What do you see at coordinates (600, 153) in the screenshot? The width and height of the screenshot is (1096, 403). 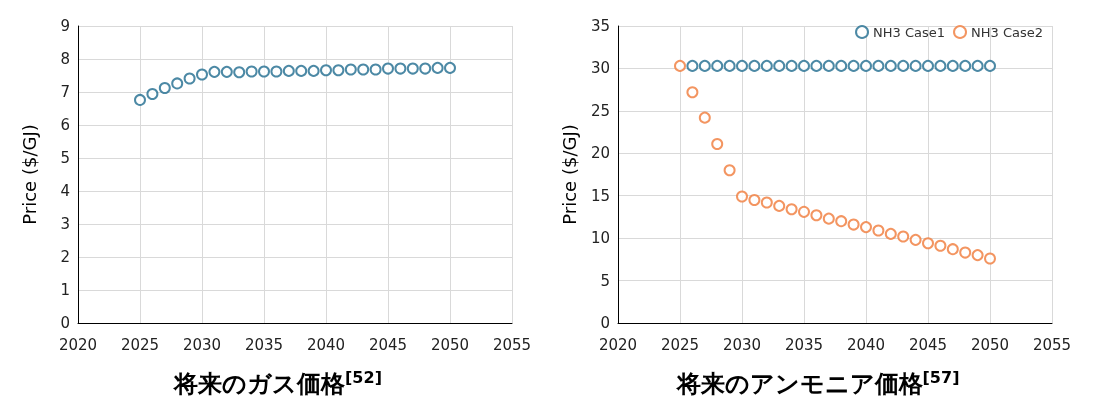 I see `y-tick-label: 20` at bounding box center [600, 153].